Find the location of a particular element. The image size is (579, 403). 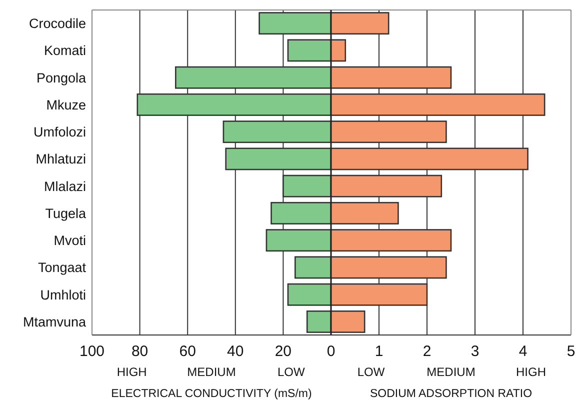

y-tick-label: Mtamvuna is located at coordinates (54, 322).